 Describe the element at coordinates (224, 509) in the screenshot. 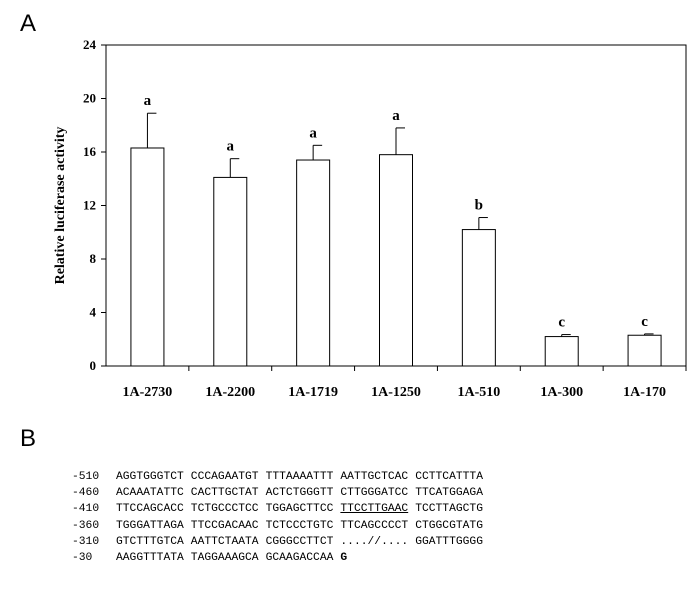

I see `sequence-chunk: TCTGCCCTCC` at that location.